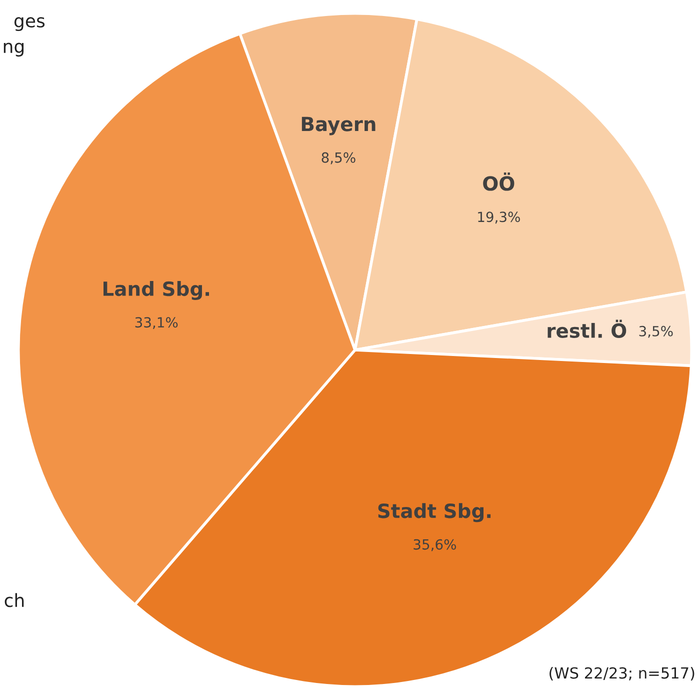 The height and width of the screenshot is (690, 699). What do you see at coordinates (157, 290) in the screenshot?
I see `slice-label: Land Sbg.` at bounding box center [157, 290].